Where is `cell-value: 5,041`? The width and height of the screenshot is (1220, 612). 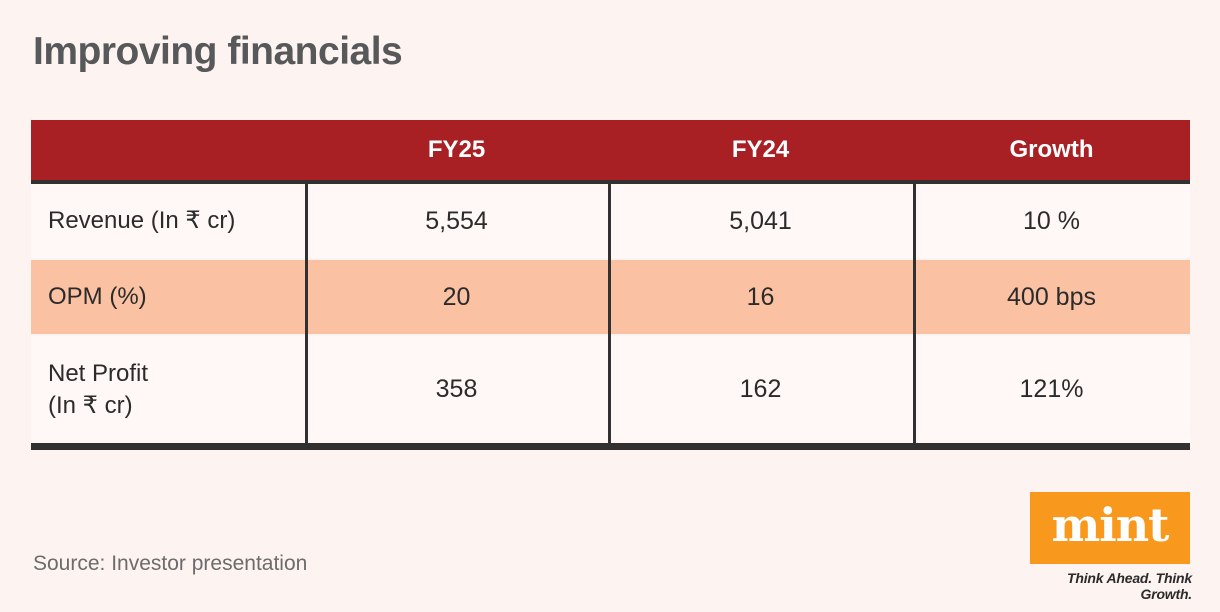 cell-value: 5,041 is located at coordinates (760, 220).